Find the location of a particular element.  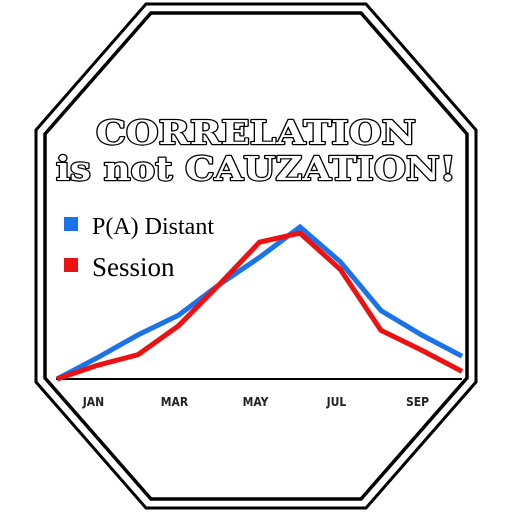

x-tick-label-may: MAY is located at coordinates (256, 402).